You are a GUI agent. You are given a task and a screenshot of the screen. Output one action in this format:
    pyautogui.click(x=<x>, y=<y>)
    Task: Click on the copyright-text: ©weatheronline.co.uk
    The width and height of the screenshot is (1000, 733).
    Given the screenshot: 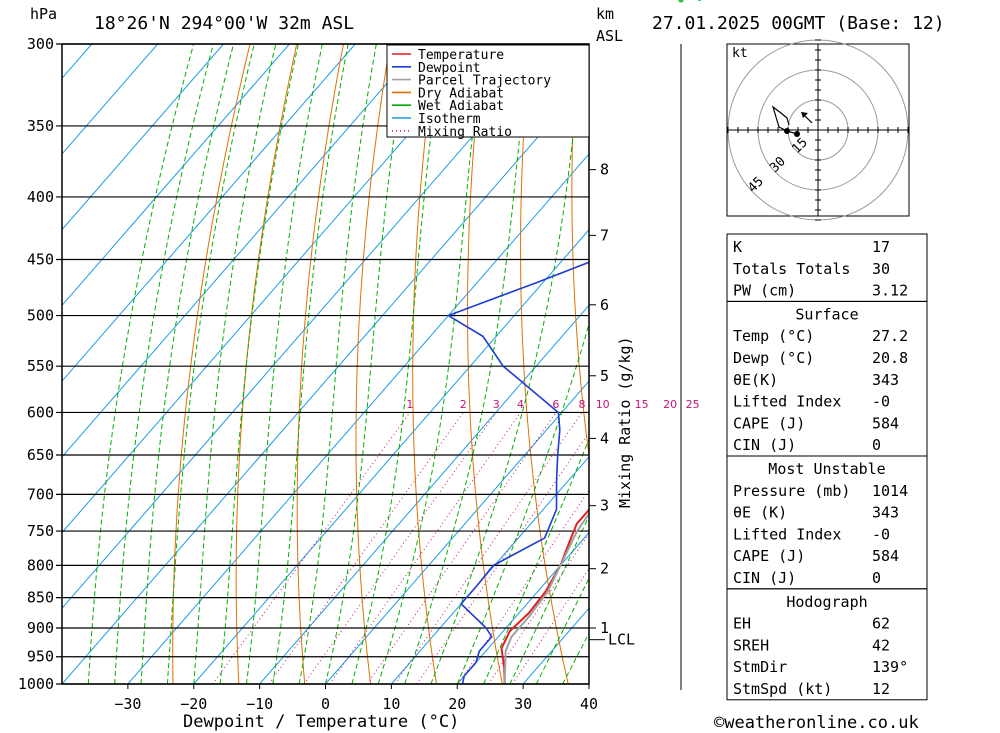 What is the action you would take?
    pyautogui.click(x=816, y=723)
    